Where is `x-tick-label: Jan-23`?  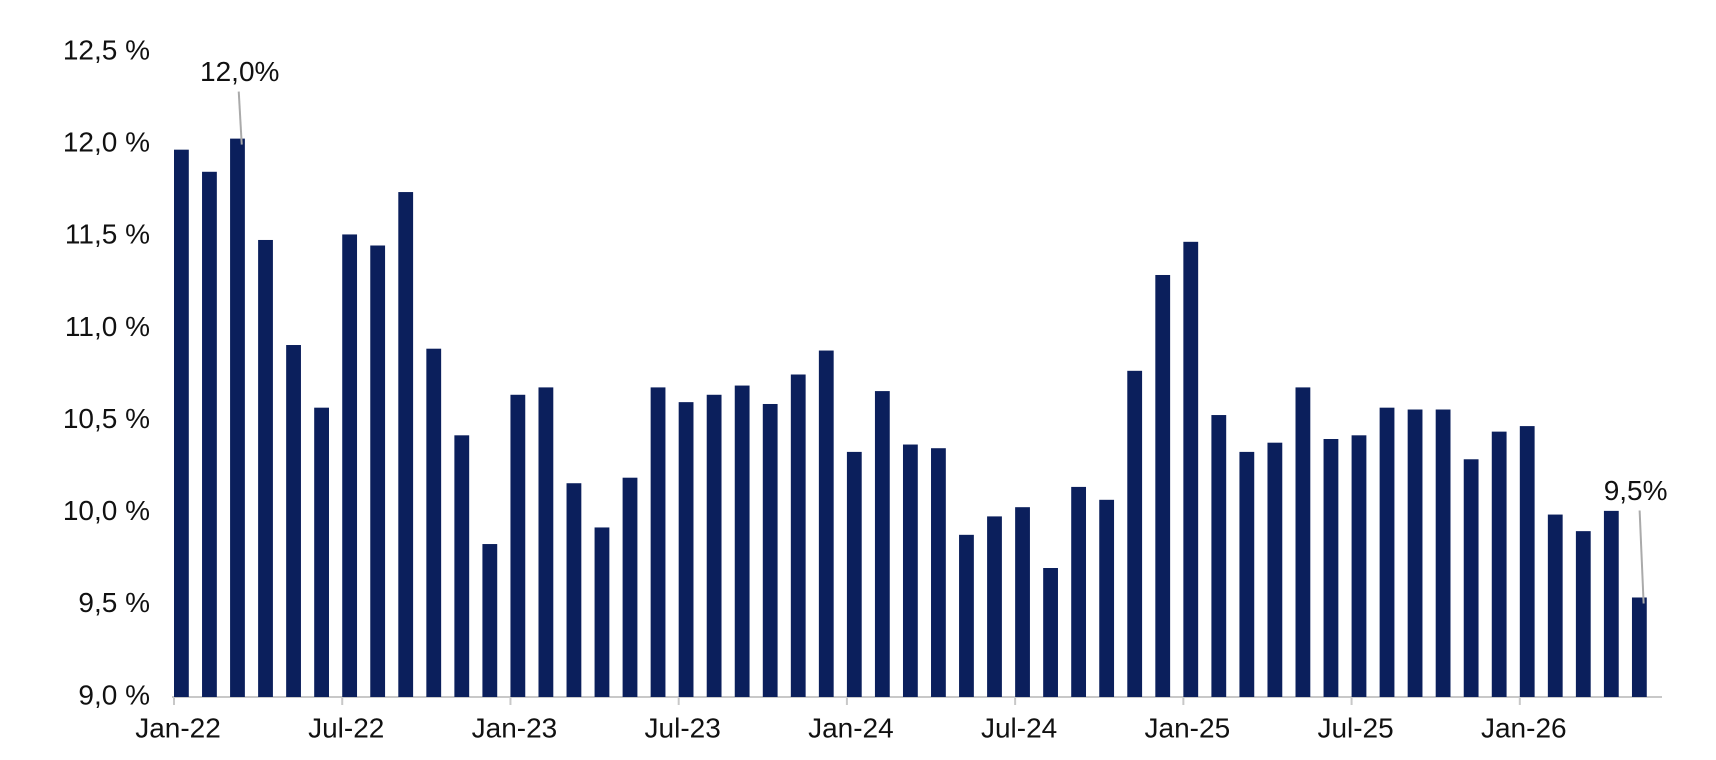
x-tick-label: Jan-23 is located at coordinates (515, 727).